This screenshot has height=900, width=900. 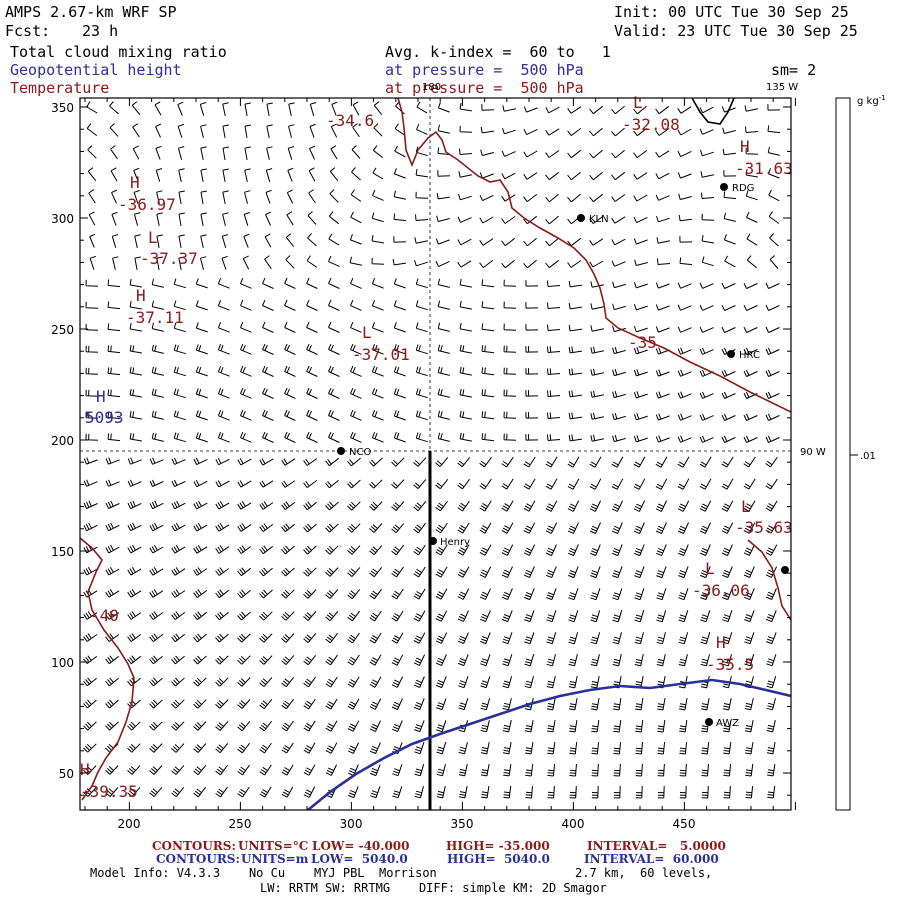 What do you see at coordinates (240, 824) in the screenshot?
I see `x-tick-250: 250` at bounding box center [240, 824].